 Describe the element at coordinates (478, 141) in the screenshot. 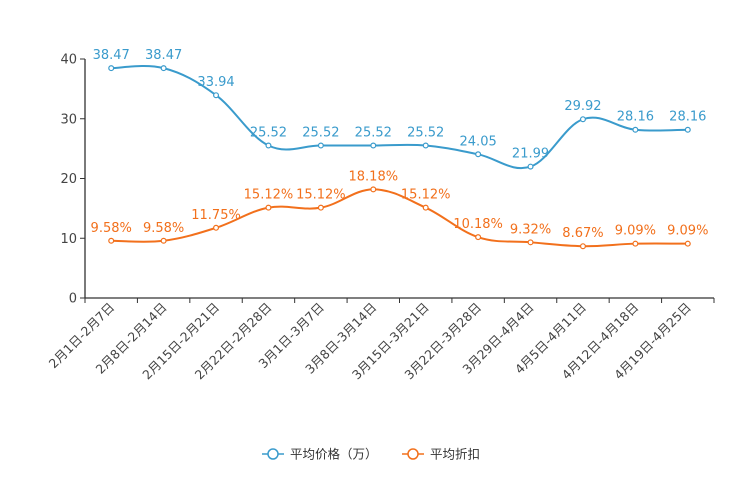

I see `data-label: 24.05` at that location.